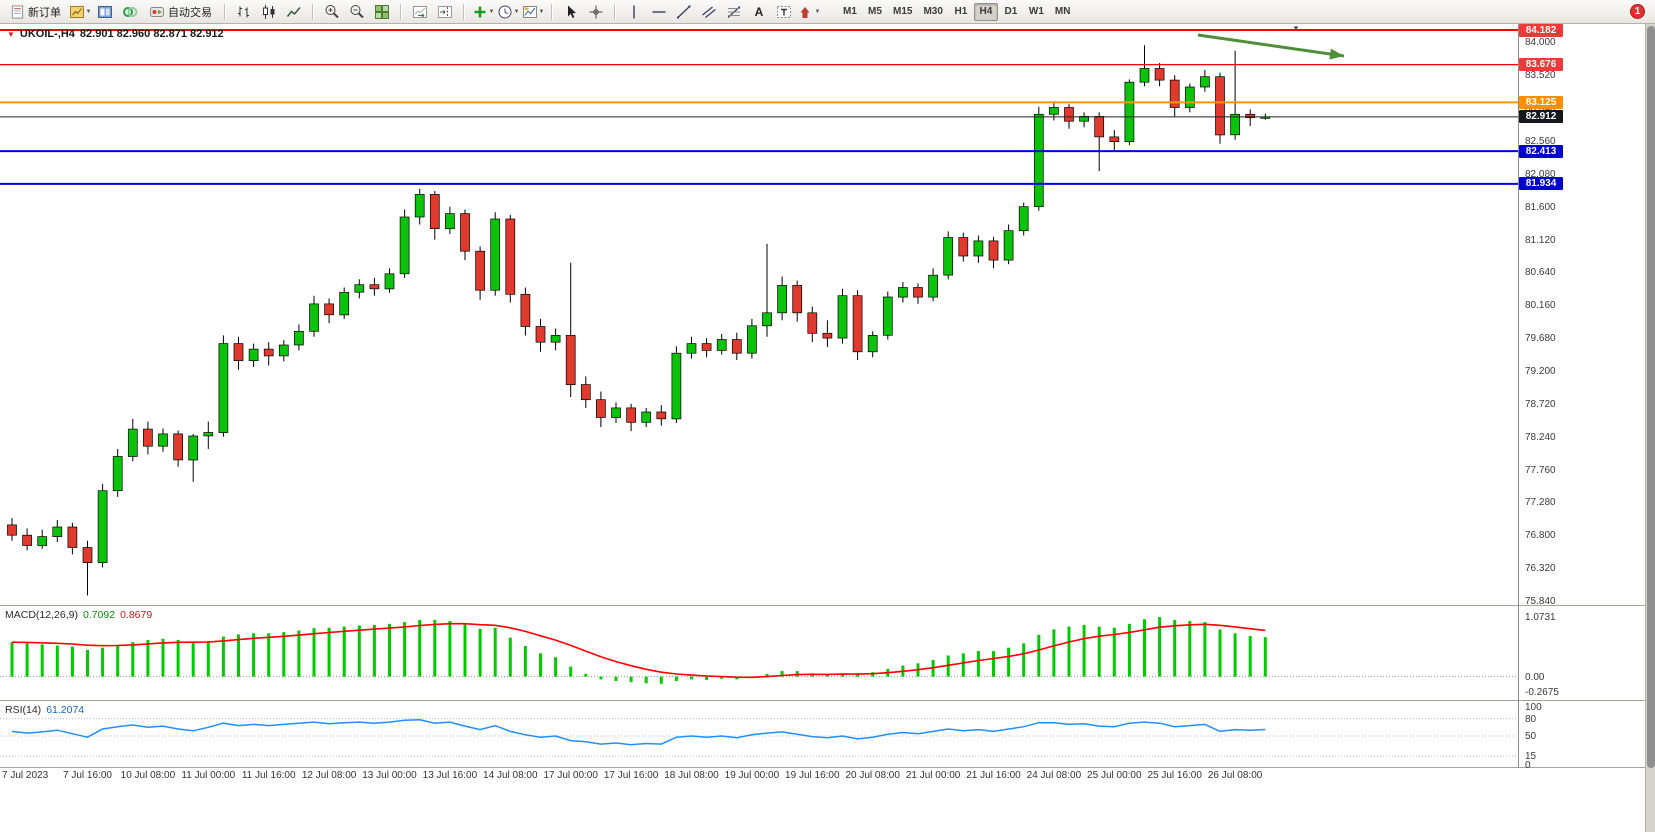  What do you see at coordinates (1540, 437) in the screenshot?
I see `price-tick: 78.240` at bounding box center [1540, 437].